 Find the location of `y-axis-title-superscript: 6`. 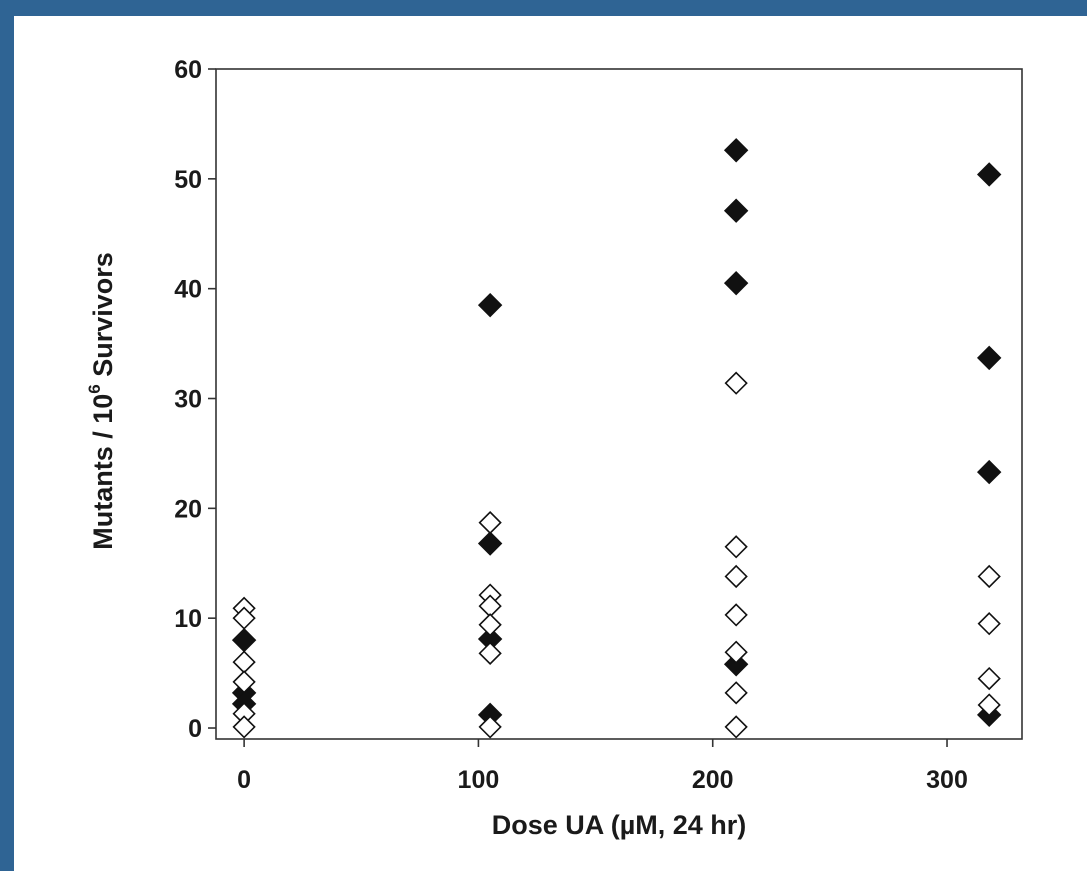

y-axis-title-superscript: 6 is located at coordinates (94, 388).